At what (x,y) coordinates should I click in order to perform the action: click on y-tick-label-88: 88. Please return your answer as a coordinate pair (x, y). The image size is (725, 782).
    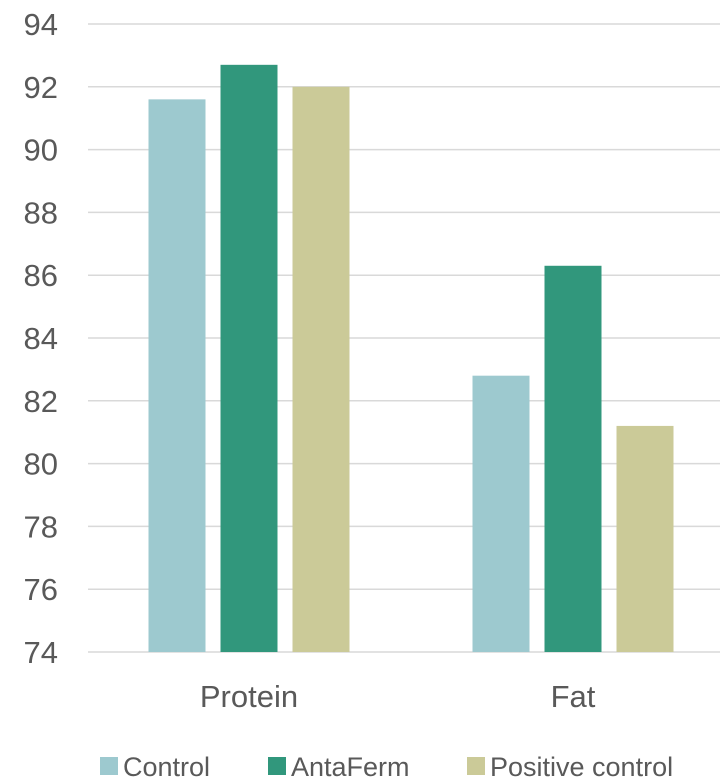
    Looking at the image, I should click on (41, 212).